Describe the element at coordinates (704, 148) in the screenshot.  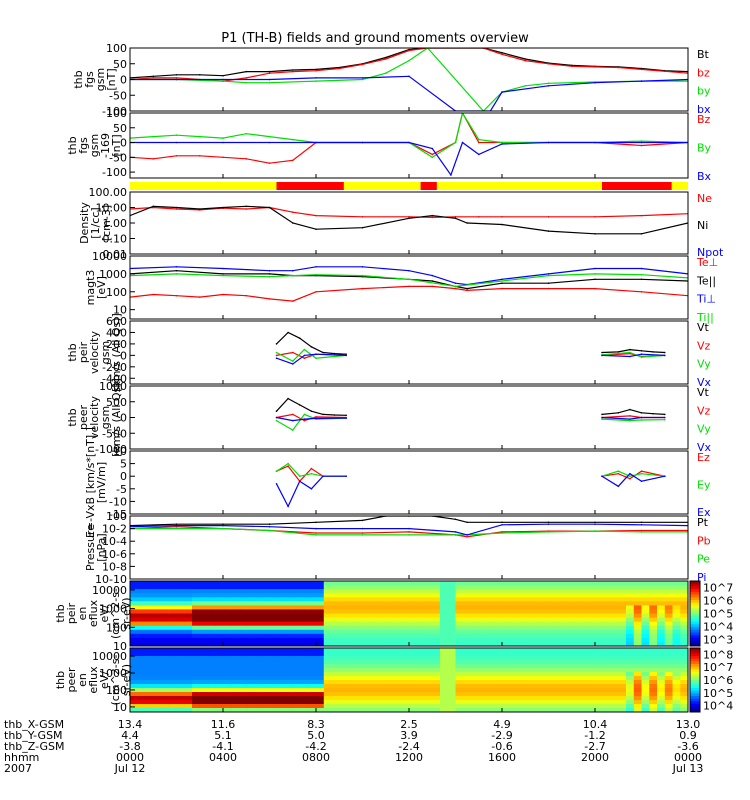
I see `legend-entry: By` at that location.